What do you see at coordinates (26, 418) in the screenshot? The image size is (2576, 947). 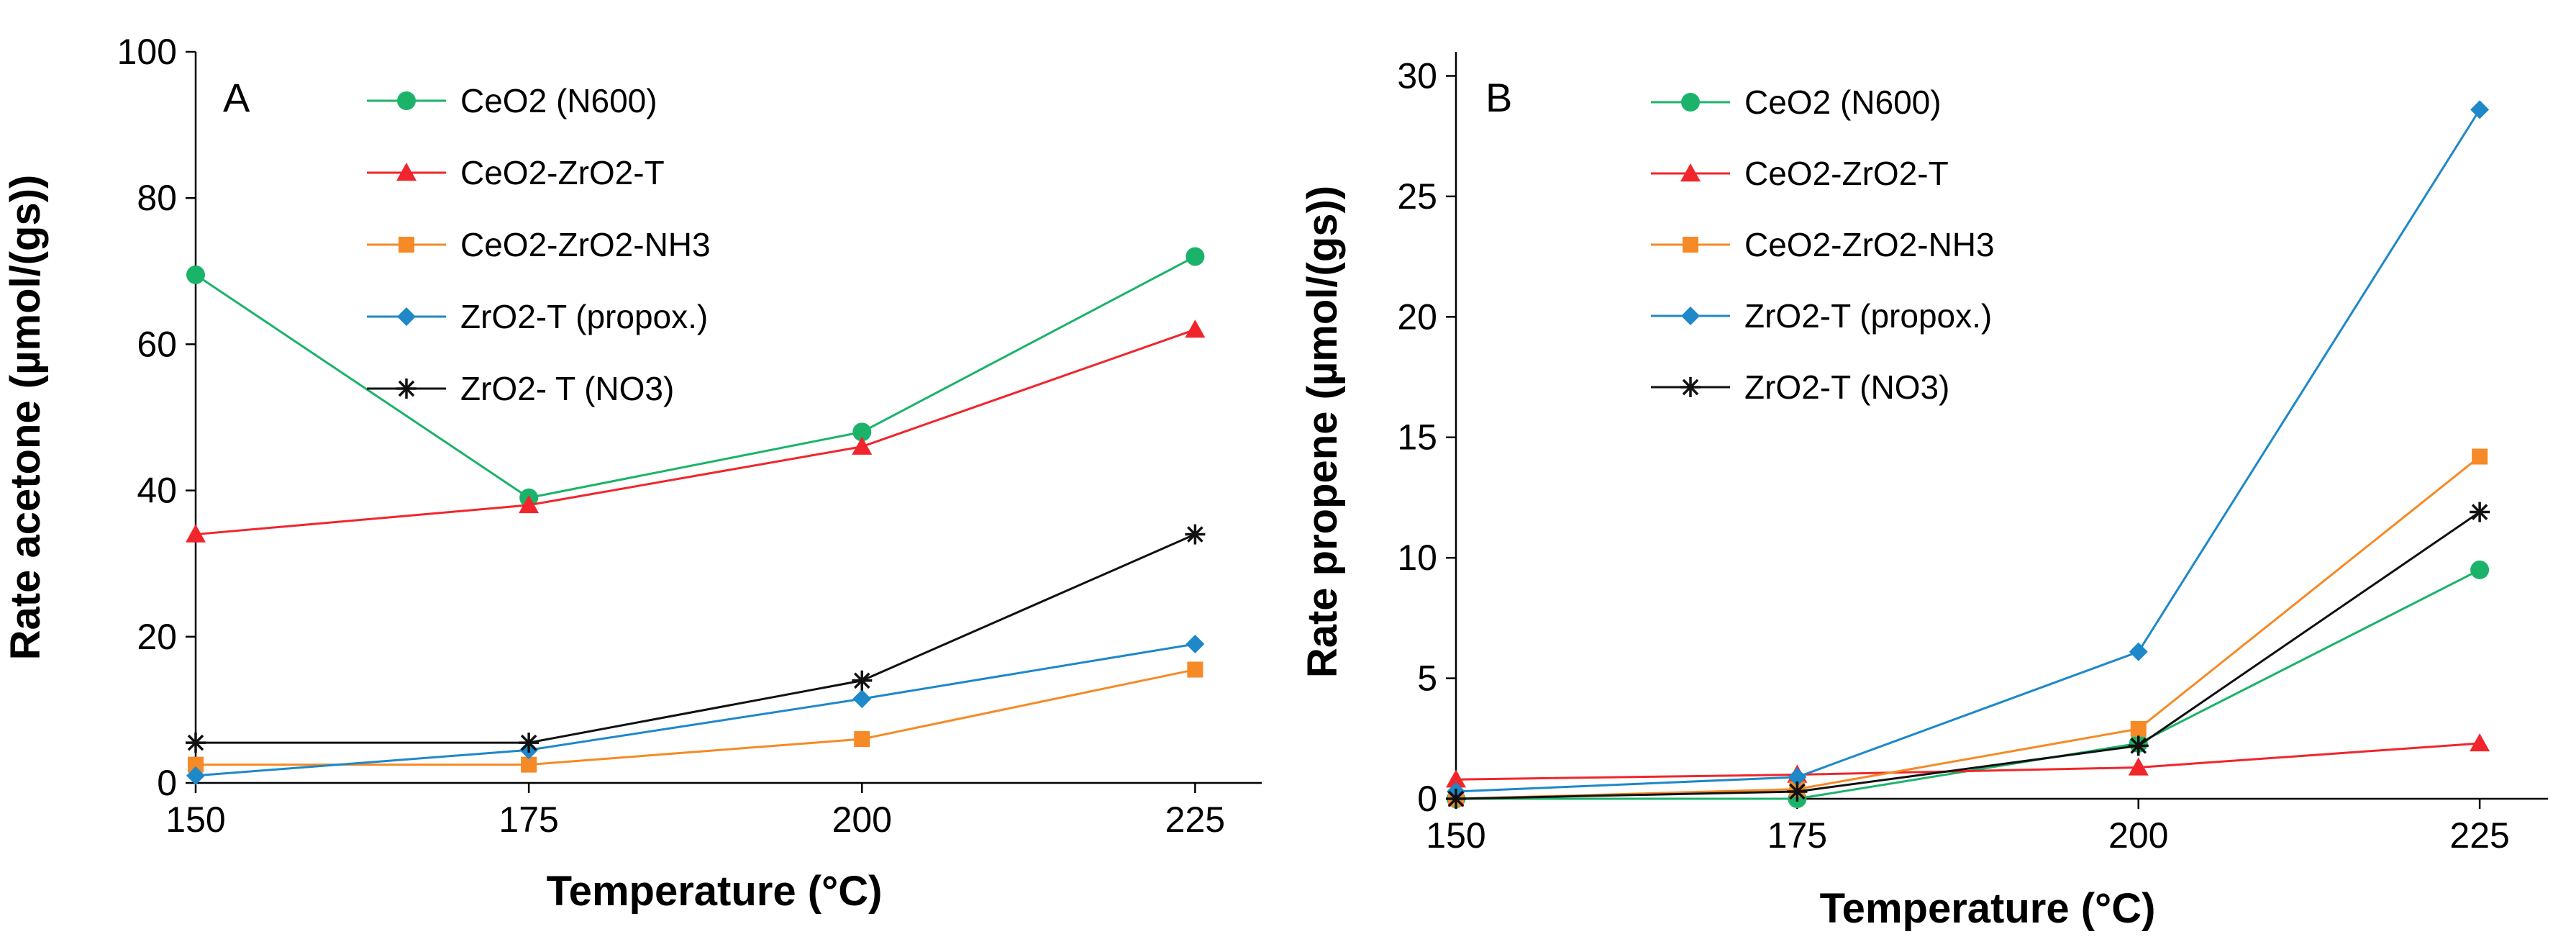 I see `y-axis-title: Rate acetone (µmol/(gs))` at bounding box center [26, 418].